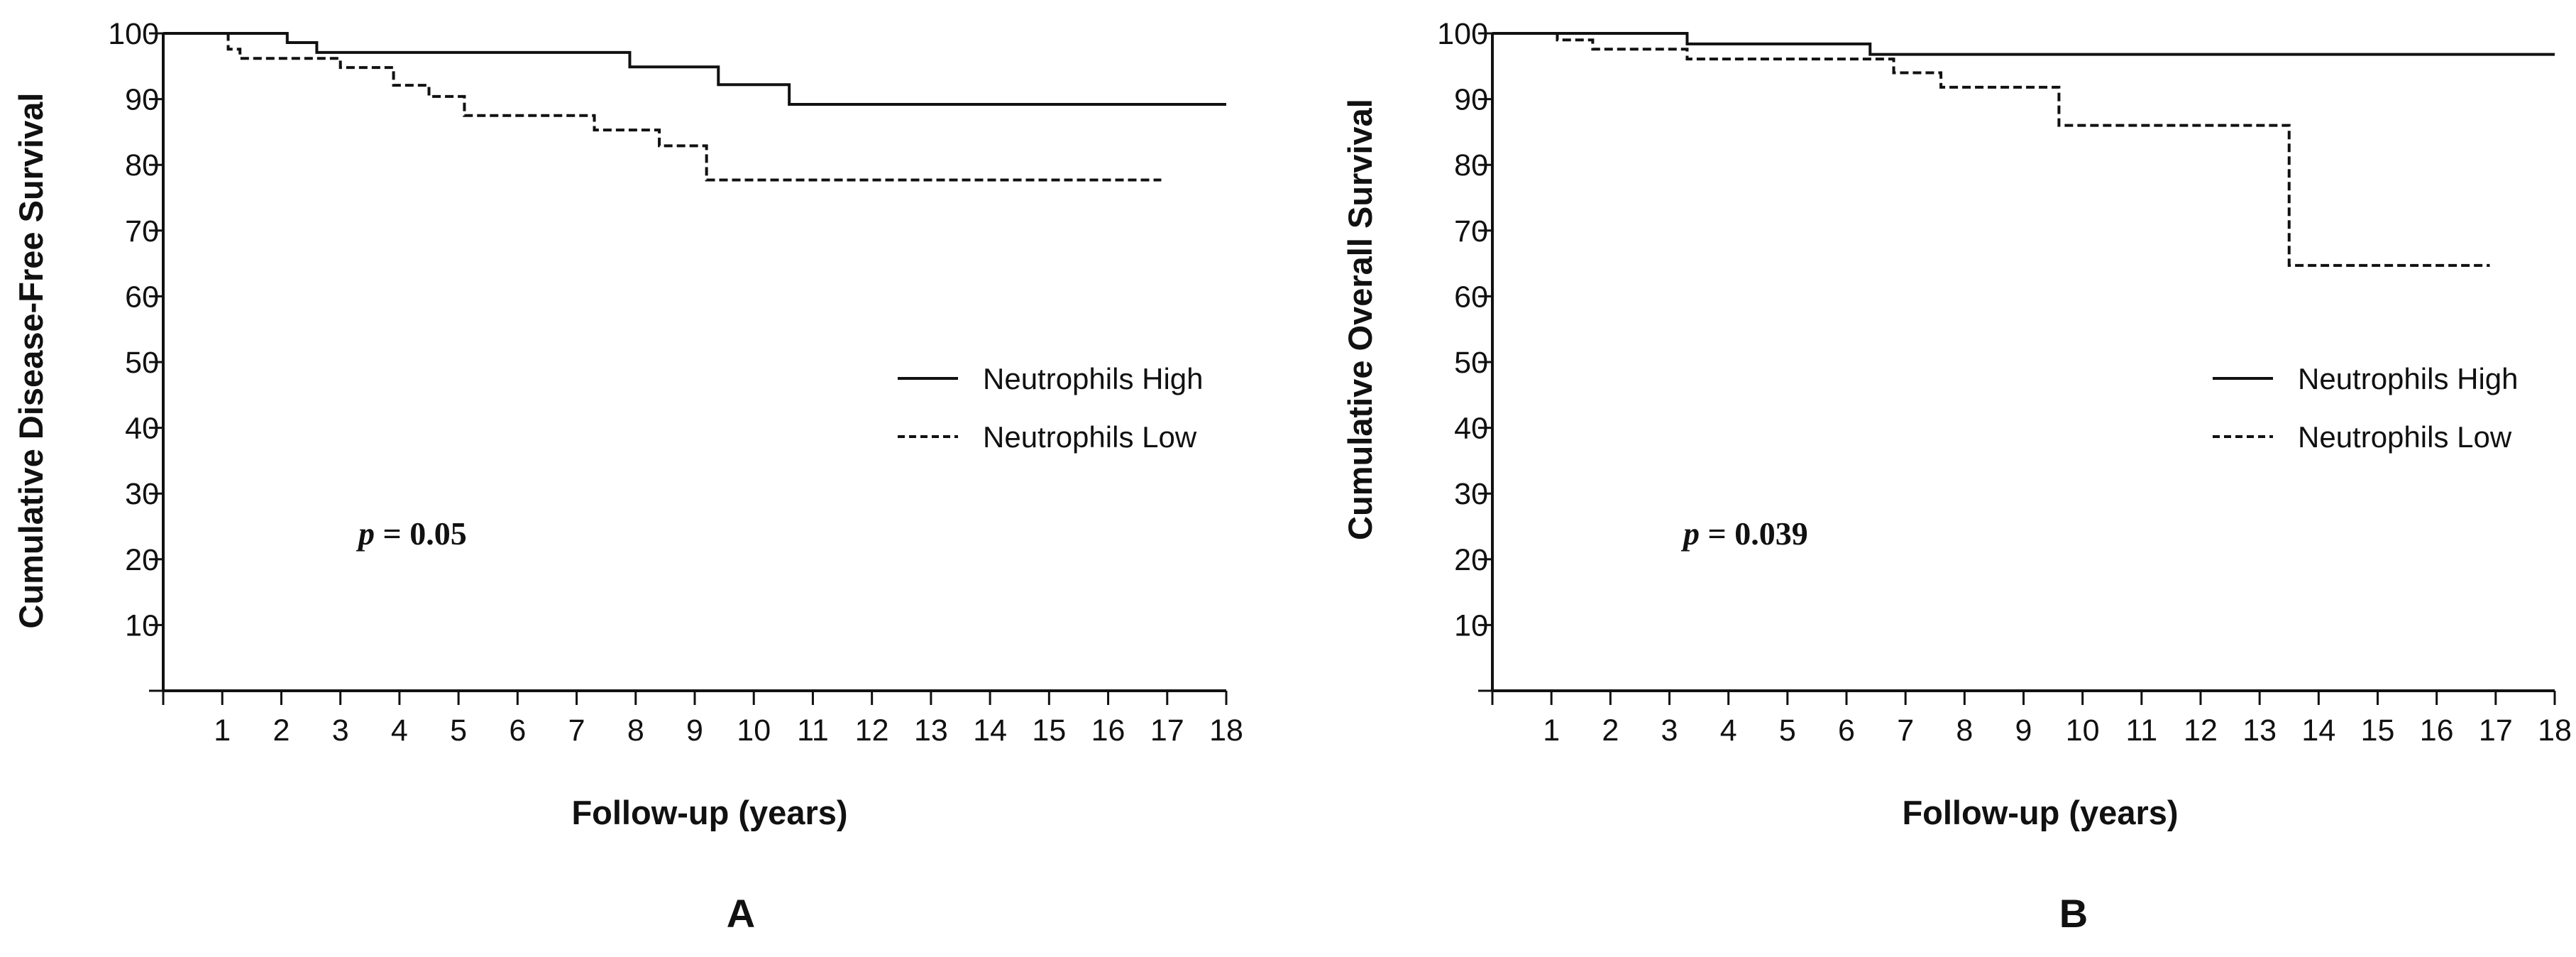 This screenshot has width=2576, height=957. I want to click on p-value-text: = 0.039, so click(1754, 533).